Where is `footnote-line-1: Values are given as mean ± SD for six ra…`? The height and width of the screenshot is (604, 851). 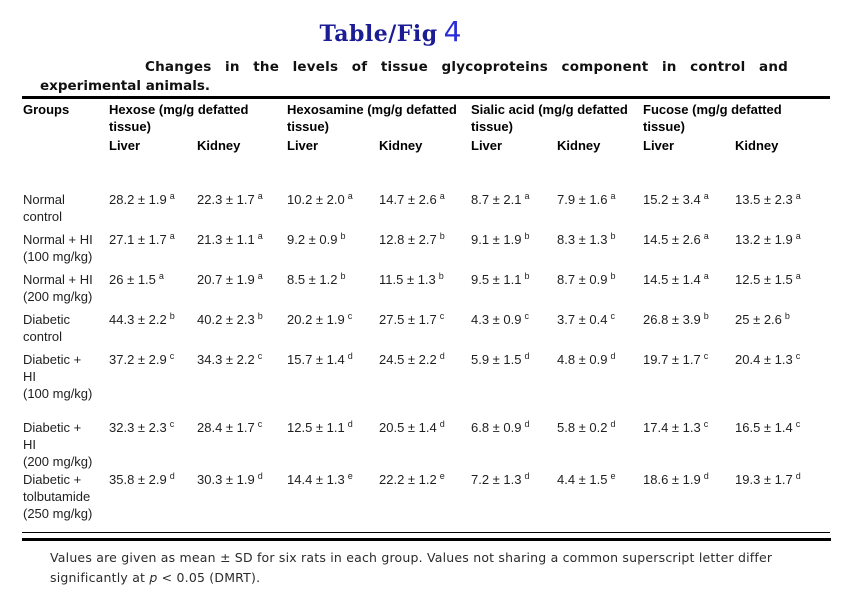 footnote-line-1: Values are given as mean ± SD for six ra… is located at coordinates (411, 557).